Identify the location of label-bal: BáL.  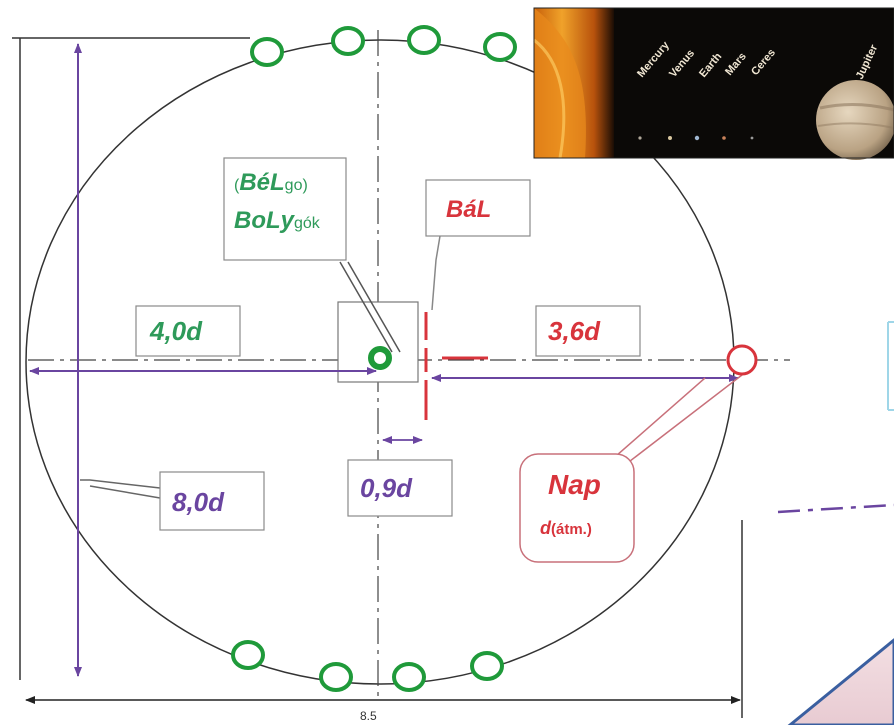
(478, 208).